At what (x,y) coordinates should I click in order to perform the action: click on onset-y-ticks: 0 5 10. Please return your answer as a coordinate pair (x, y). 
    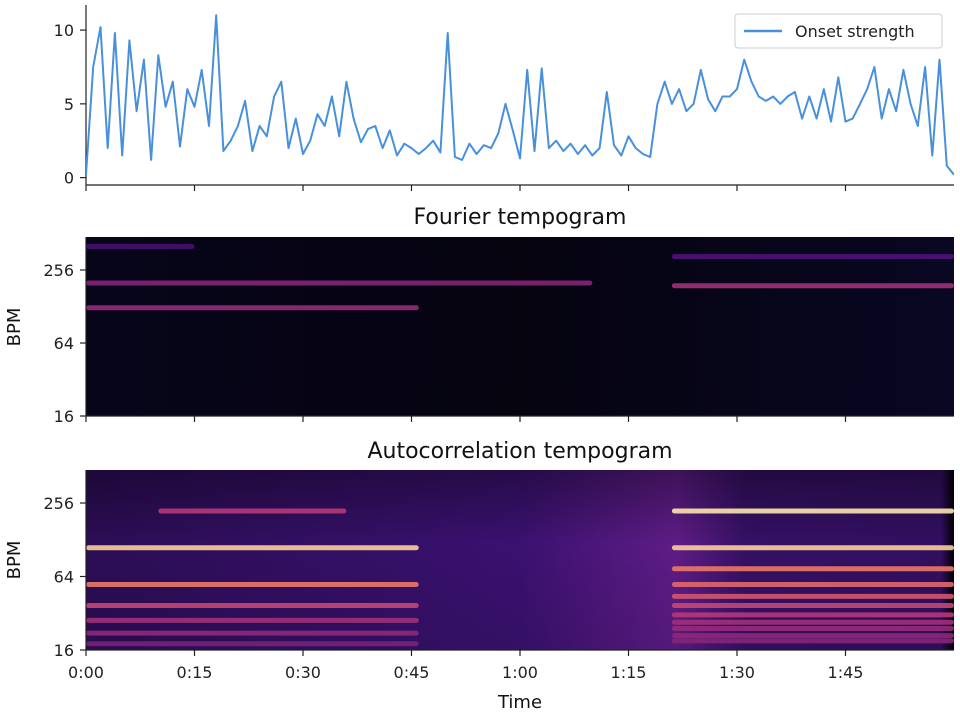
    Looking at the image, I should click on (70, 104).